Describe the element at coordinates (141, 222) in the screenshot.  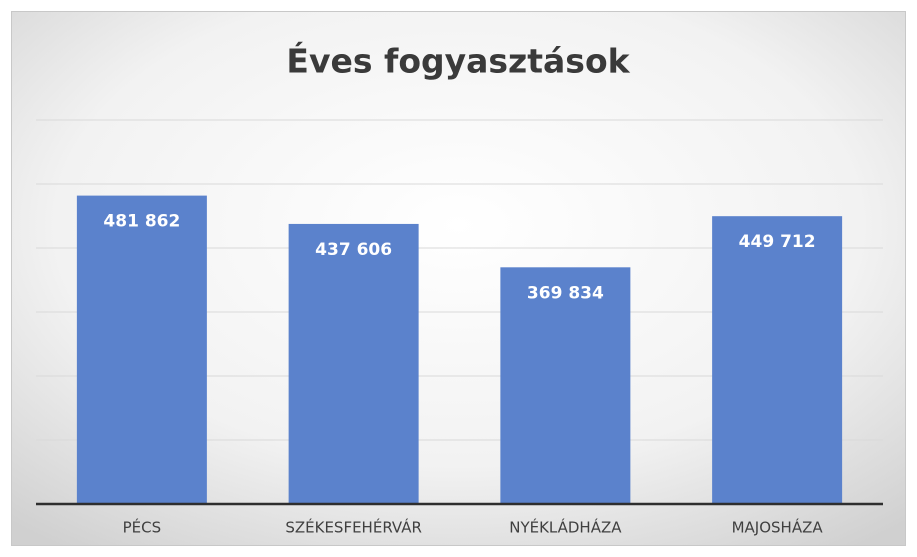
I see `data-label: 481 862` at that location.